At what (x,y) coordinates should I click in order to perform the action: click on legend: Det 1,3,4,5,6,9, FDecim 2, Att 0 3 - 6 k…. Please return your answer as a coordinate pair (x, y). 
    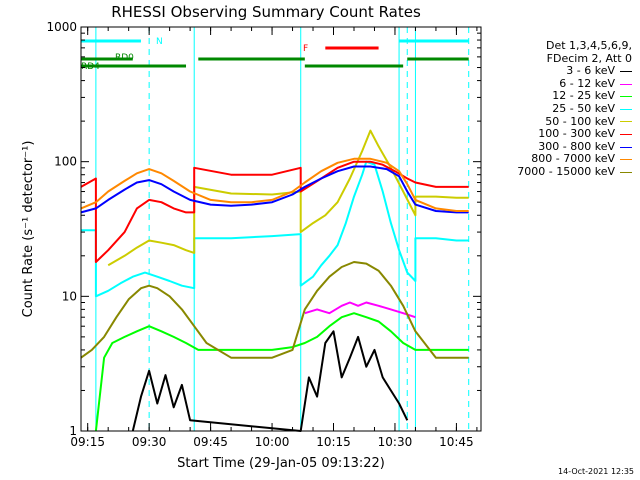
    Looking at the image, I should click on (552, 109).